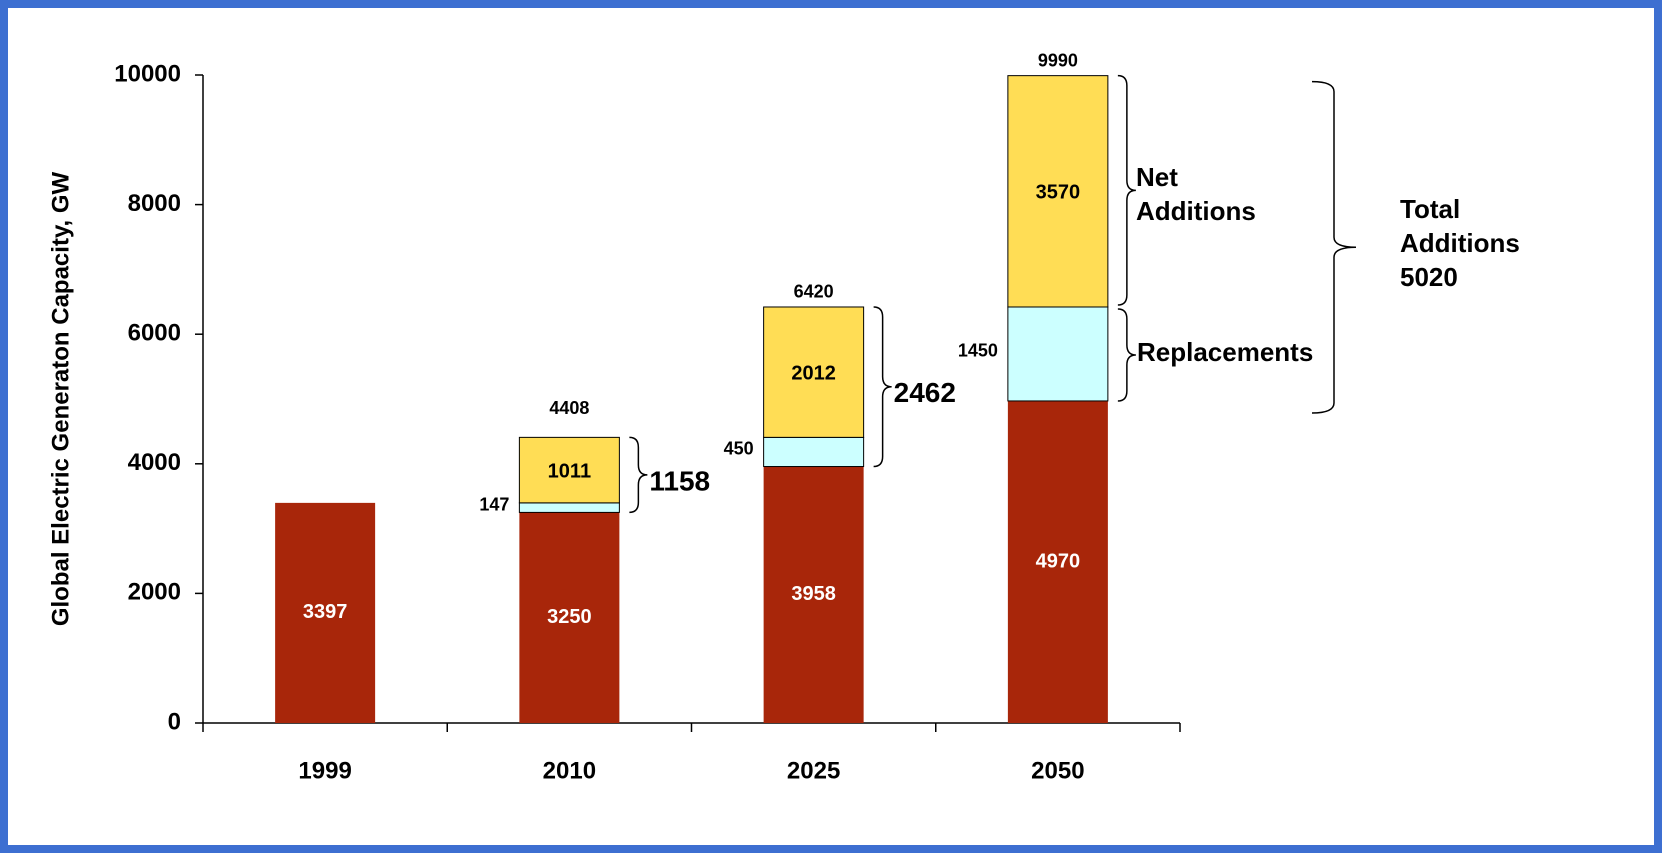  What do you see at coordinates (1429, 277) in the screenshot?
I see `total-additions-value: 5020` at bounding box center [1429, 277].